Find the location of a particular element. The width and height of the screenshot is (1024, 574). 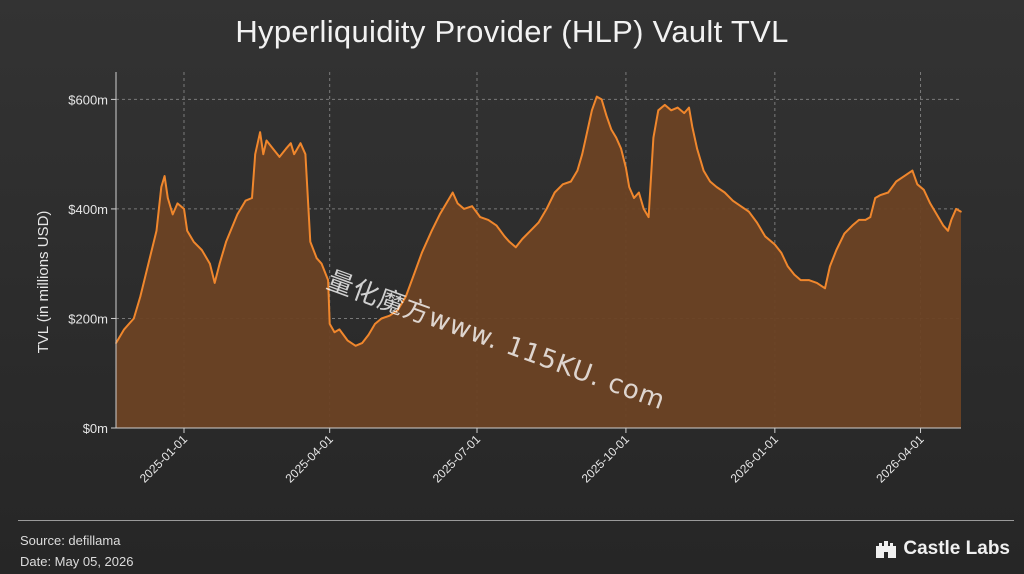

y-axis-label: TVL (in millions USD) is located at coordinates (43, 282).